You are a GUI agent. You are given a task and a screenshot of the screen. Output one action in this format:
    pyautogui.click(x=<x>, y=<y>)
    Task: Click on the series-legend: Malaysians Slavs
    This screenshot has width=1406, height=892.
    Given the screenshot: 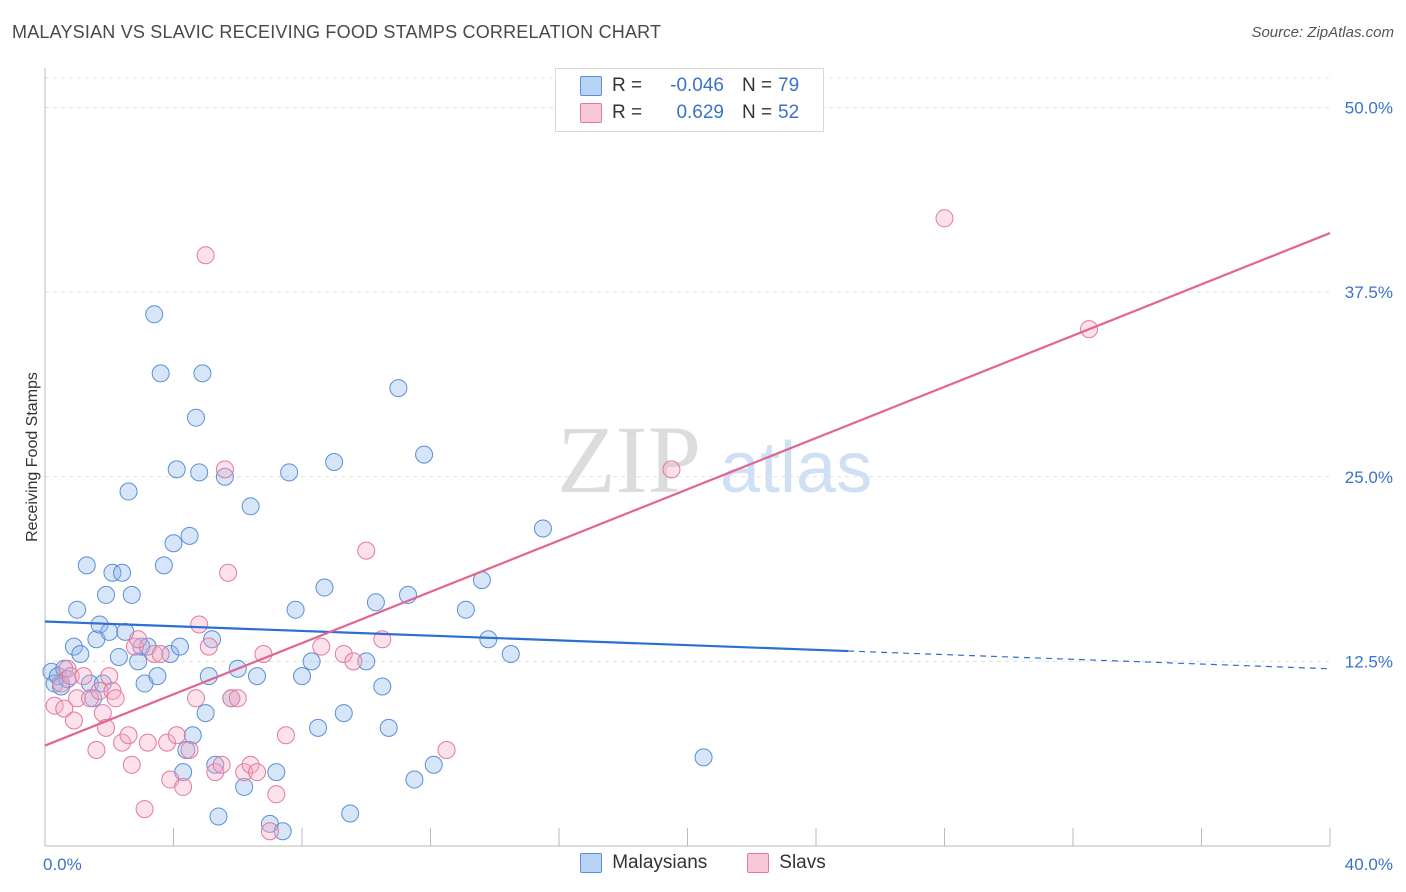 What is the action you would take?
    pyautogui.click(x=703, y=863)
    